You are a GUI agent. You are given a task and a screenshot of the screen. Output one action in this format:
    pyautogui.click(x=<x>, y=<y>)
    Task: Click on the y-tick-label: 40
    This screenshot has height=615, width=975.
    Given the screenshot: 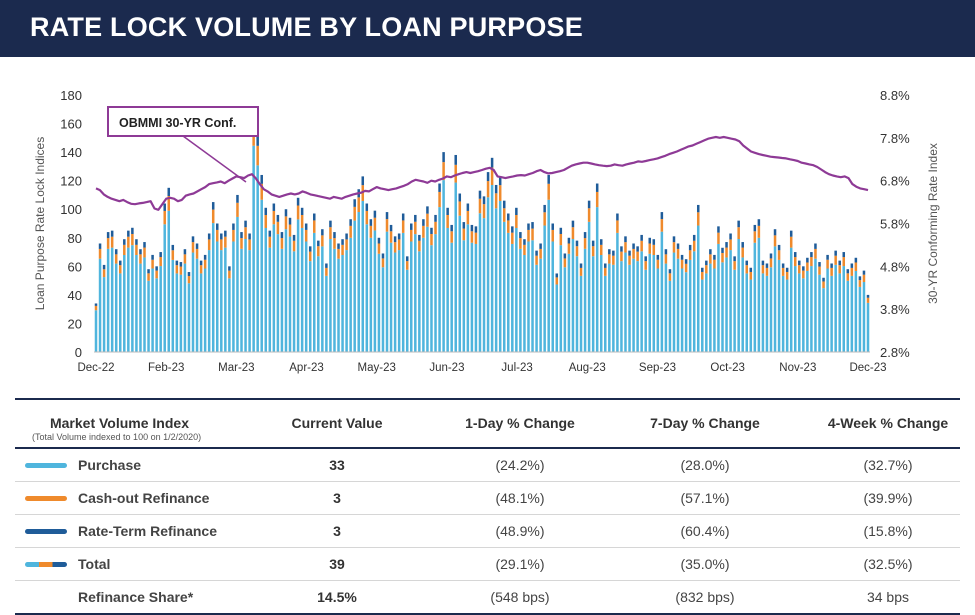 What is the action you would take?
    pyautogui.click(x=75, y=295)
    